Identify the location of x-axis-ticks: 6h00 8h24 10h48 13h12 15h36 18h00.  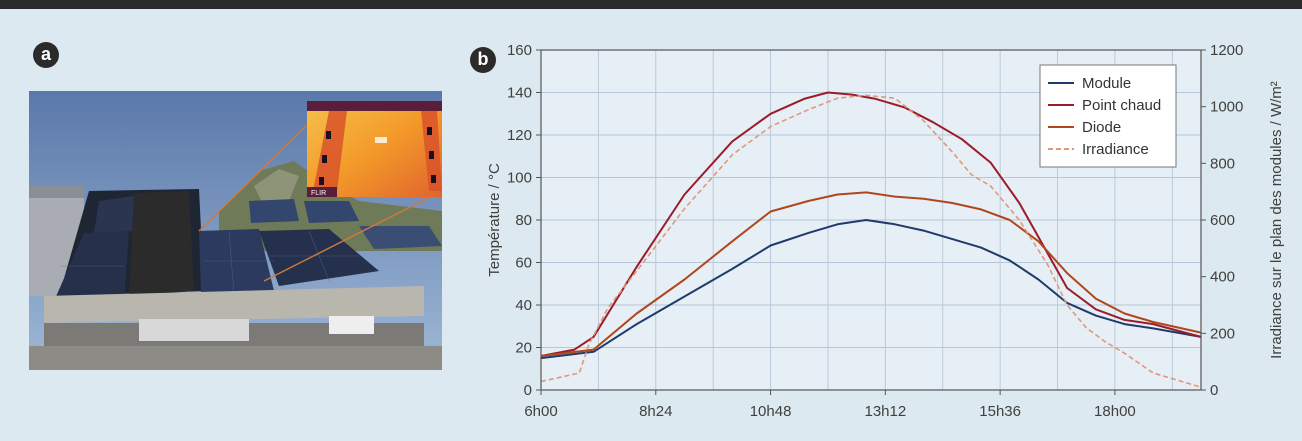
(830, 405).